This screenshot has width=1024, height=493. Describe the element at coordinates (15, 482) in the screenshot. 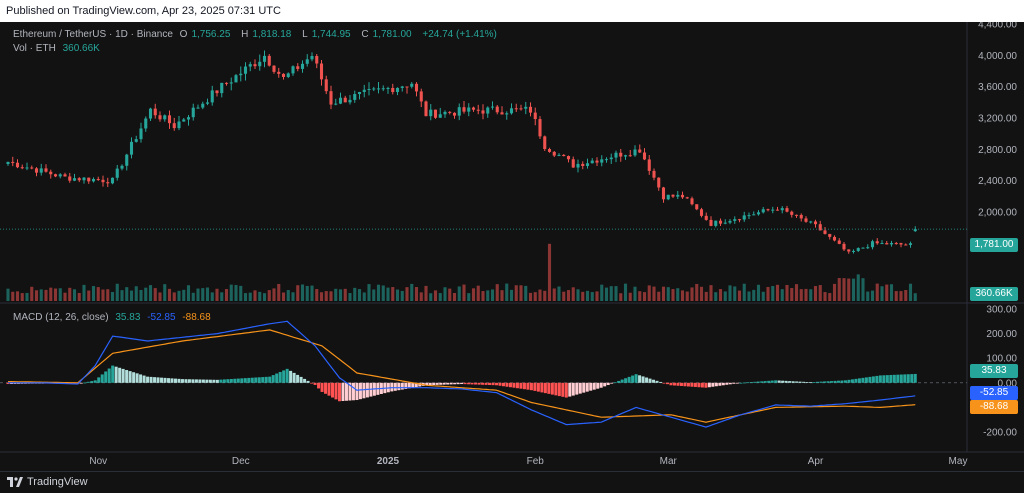

I see `tradingview-logo-icon` at that location.